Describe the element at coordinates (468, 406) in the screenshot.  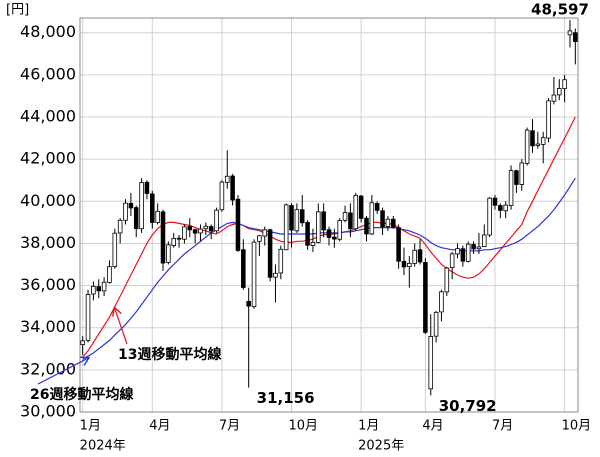
I see `low-label: 30,792` at that location.